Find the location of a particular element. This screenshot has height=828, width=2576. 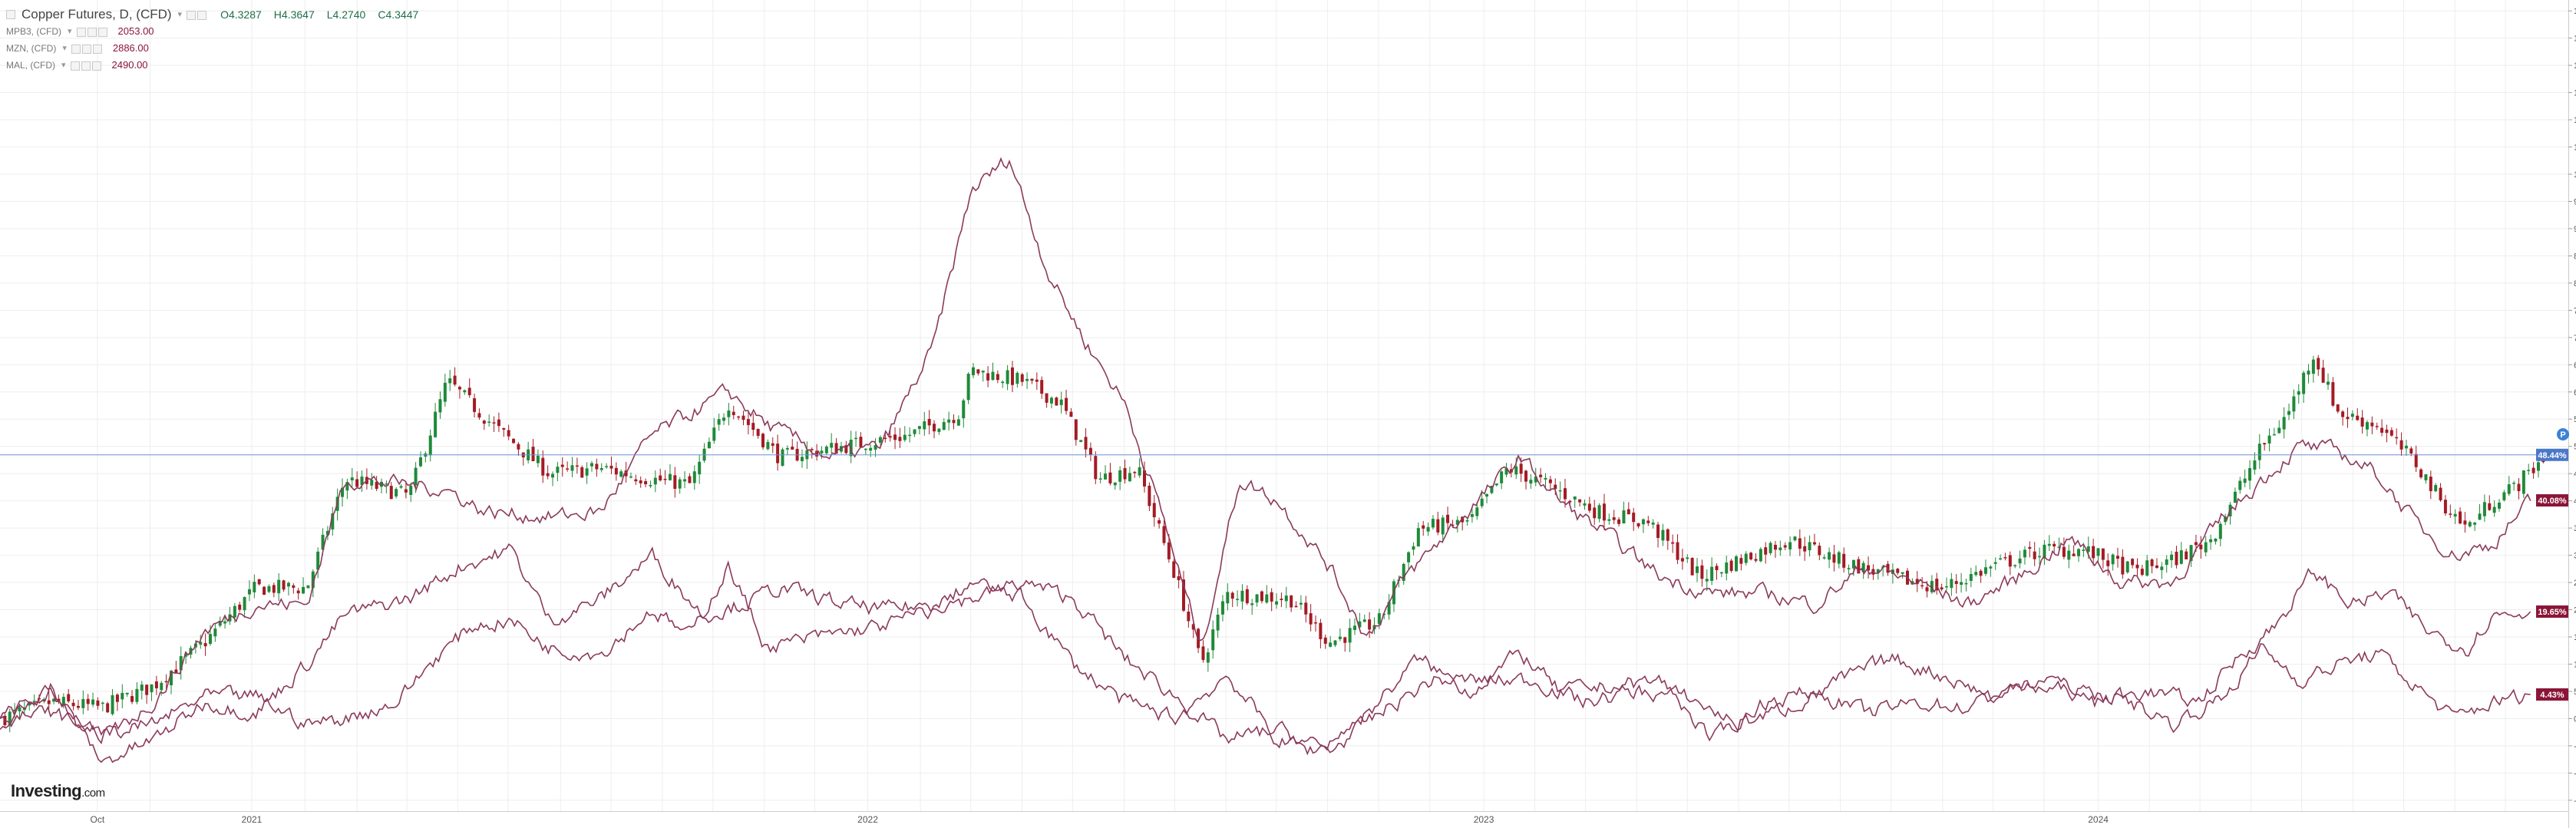

price-badge is located at coordinates (2552, 455).